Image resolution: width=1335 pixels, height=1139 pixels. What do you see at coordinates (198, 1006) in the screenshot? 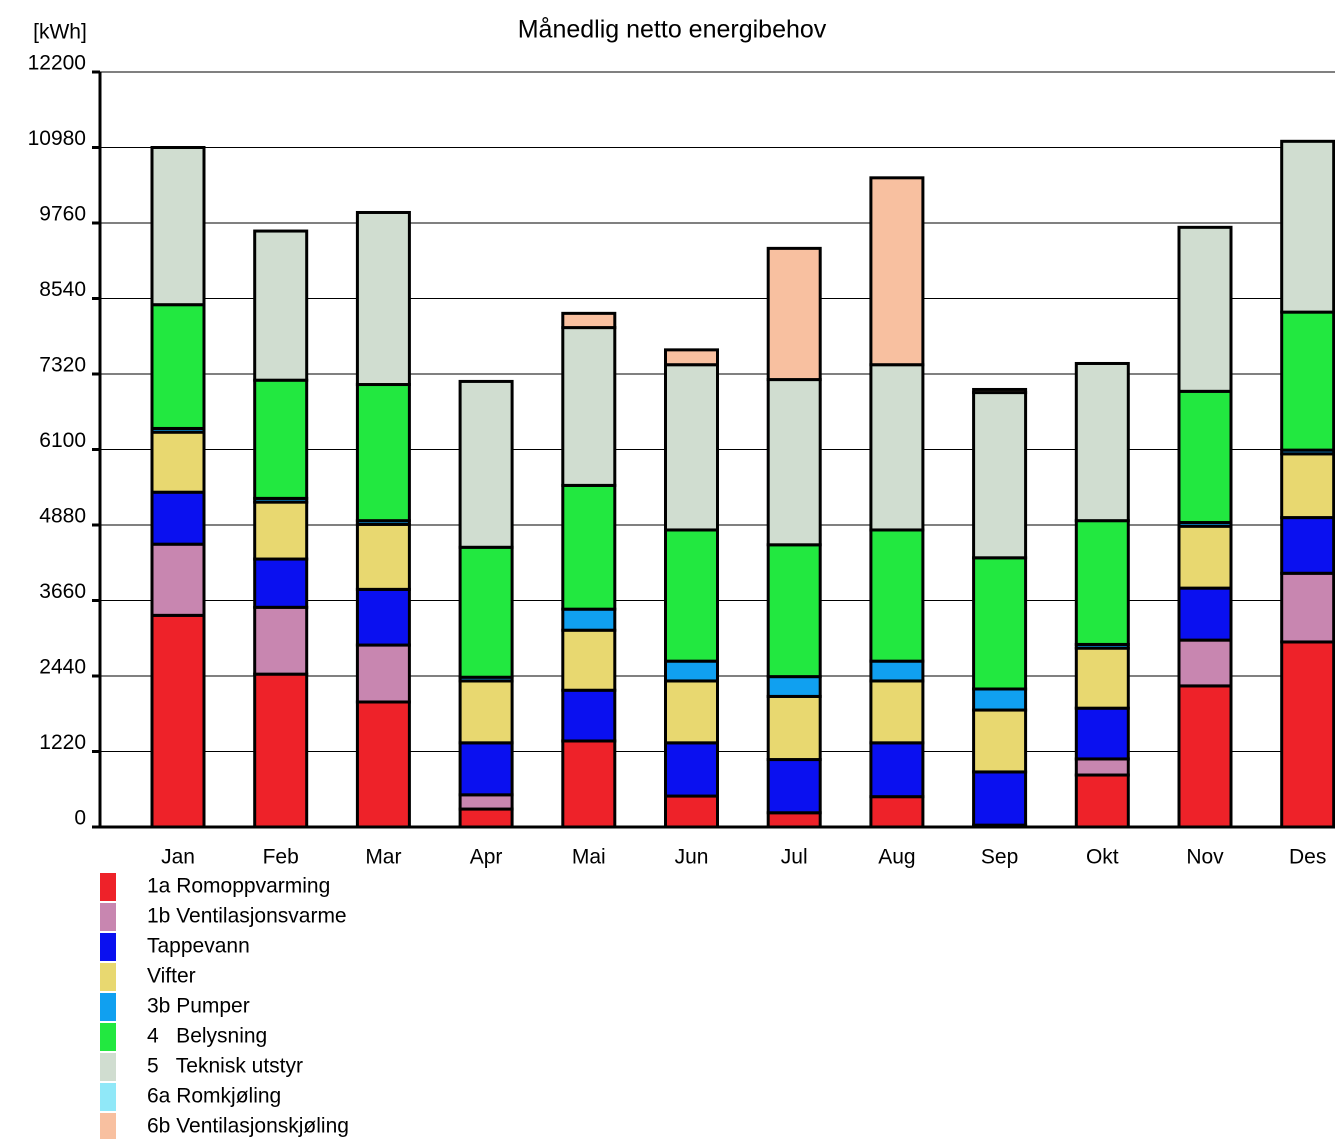
I see `legend-label: 3b Pumper` at bounding box center [198, 1006].